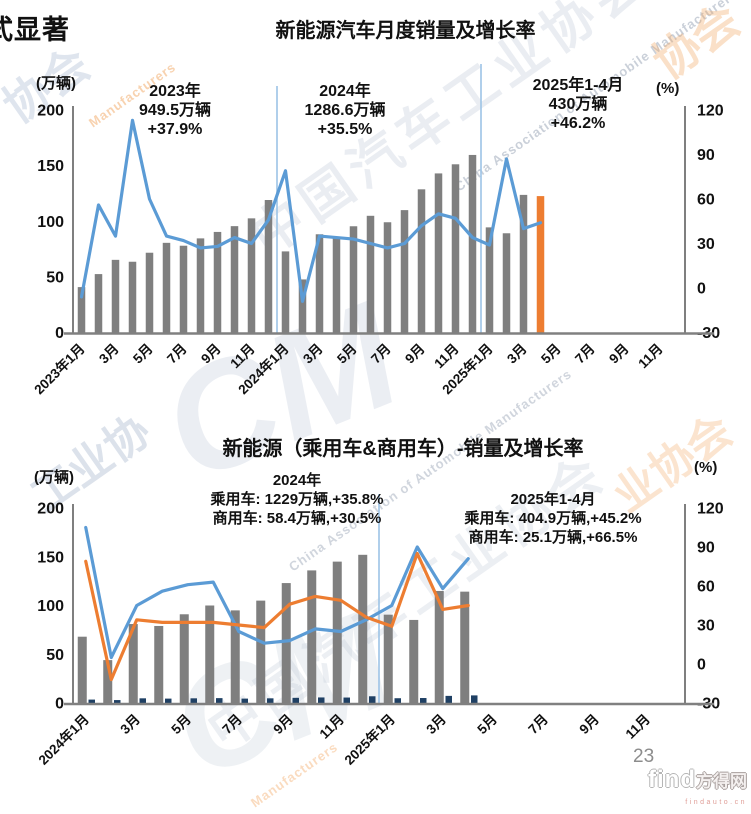  I want to click on annotation-line: 乘用车: 404.9万辆,+45.2%, so click(553, 518).